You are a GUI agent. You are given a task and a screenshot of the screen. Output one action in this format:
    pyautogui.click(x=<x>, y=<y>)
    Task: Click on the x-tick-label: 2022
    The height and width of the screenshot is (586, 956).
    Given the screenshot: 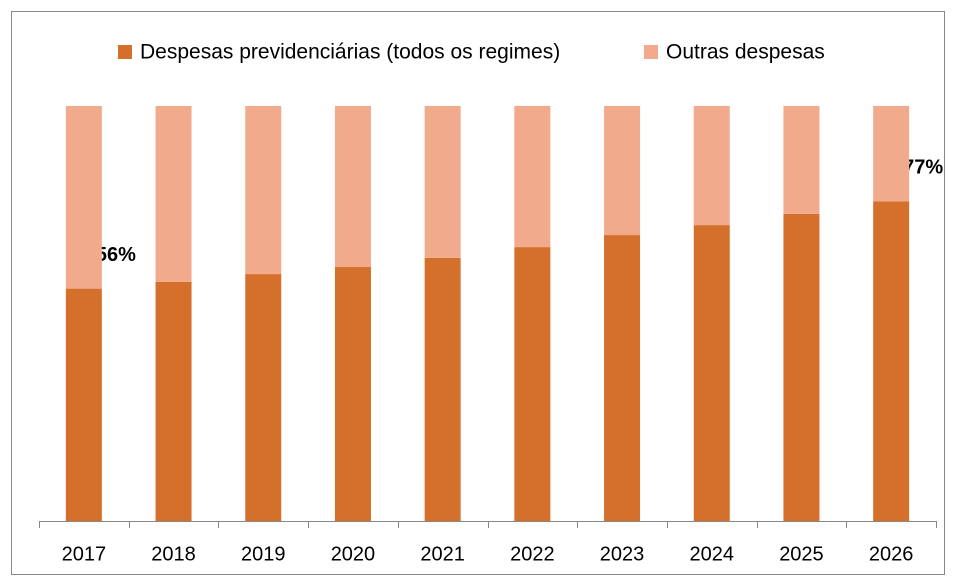 What is the action you would take?
    pyautogui.click(x=532, y=554)
    